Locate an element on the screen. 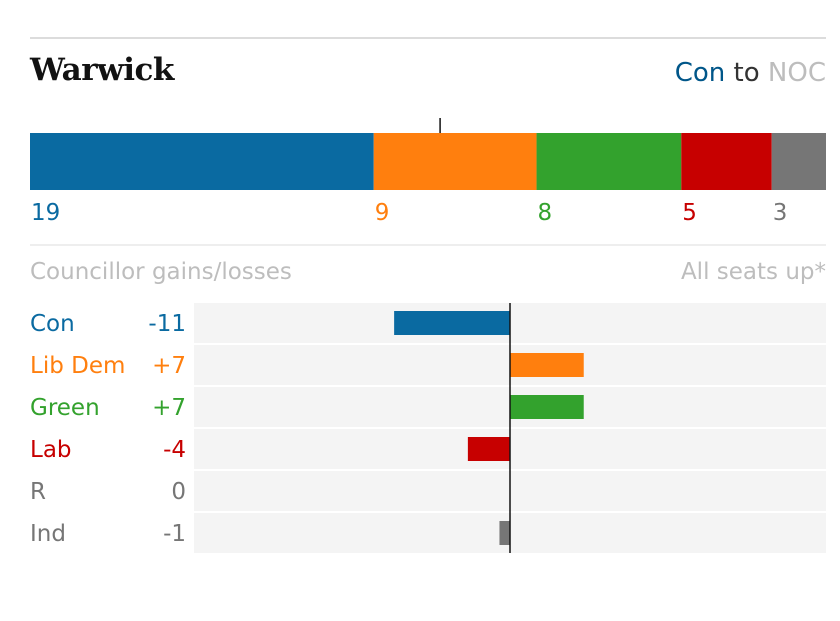 The height and width of the screenshot is (621, 840). change-bar-lab is located at coordinates (488, 449).